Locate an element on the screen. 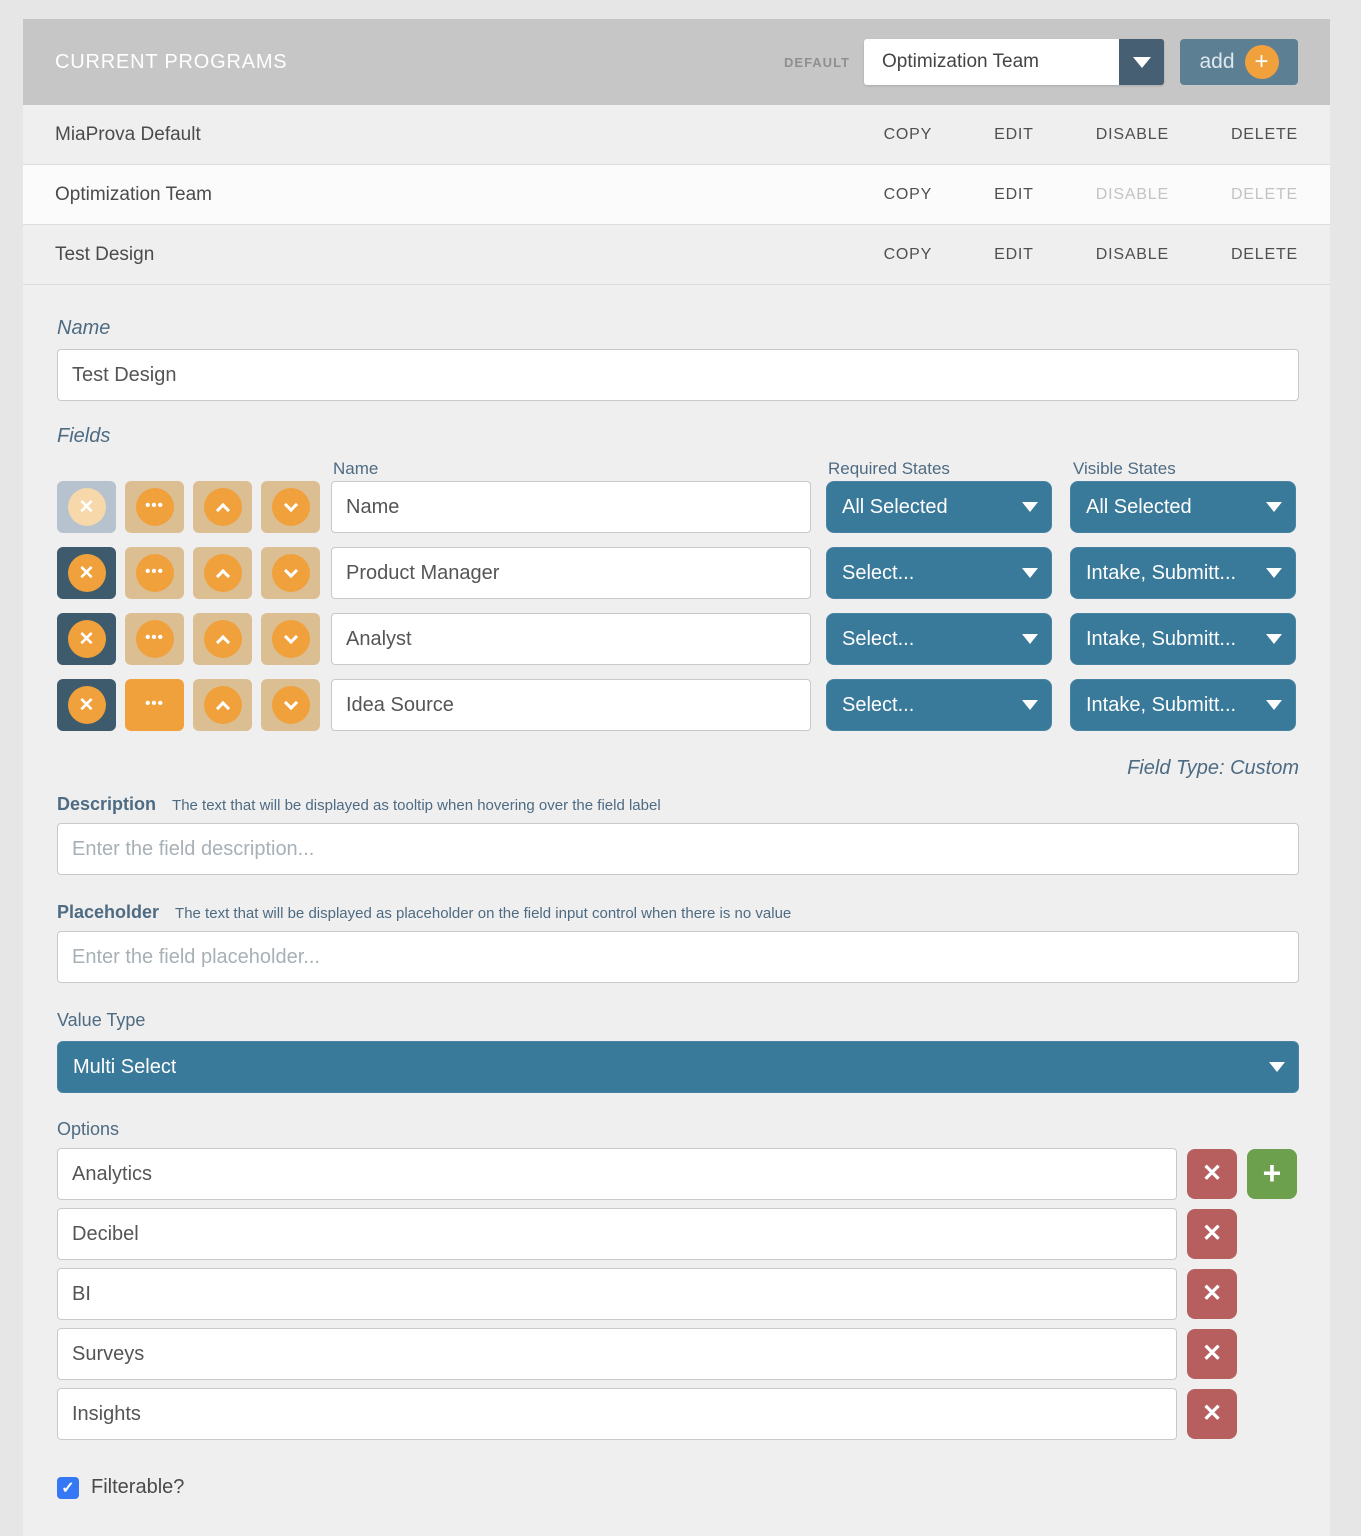 This screenshot has width=1361, height=1536. options-label: Options is located at coordinates (88, 1129).